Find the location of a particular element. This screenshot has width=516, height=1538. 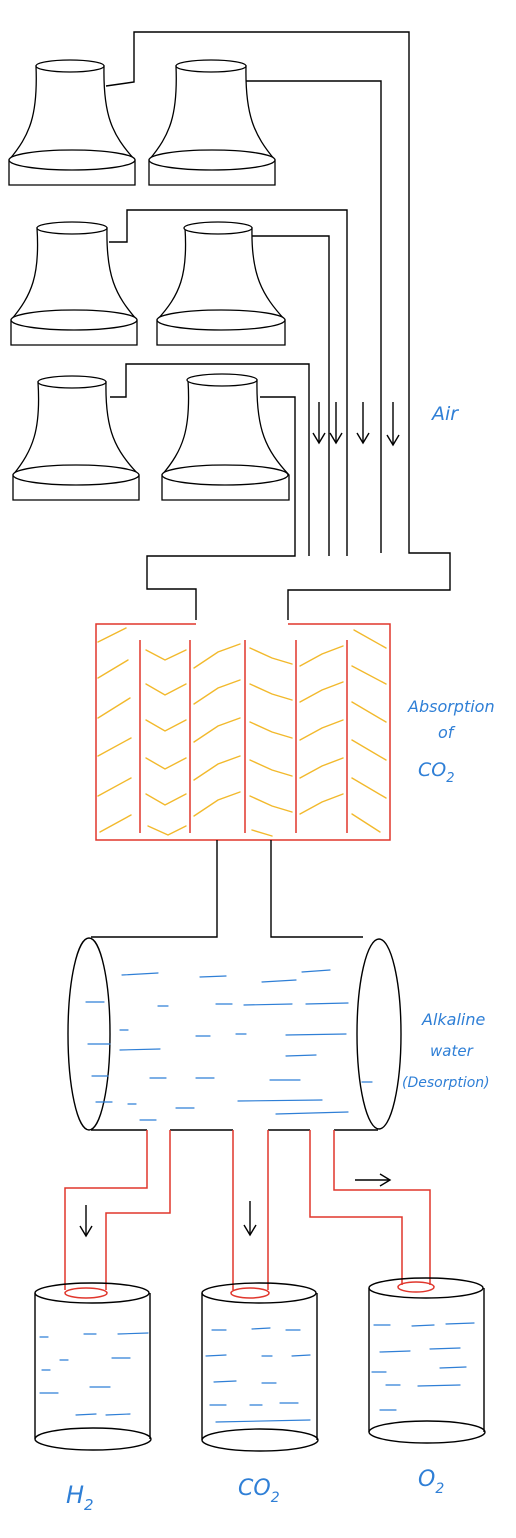

svg-text: water is located at coordinates (452, 1051).